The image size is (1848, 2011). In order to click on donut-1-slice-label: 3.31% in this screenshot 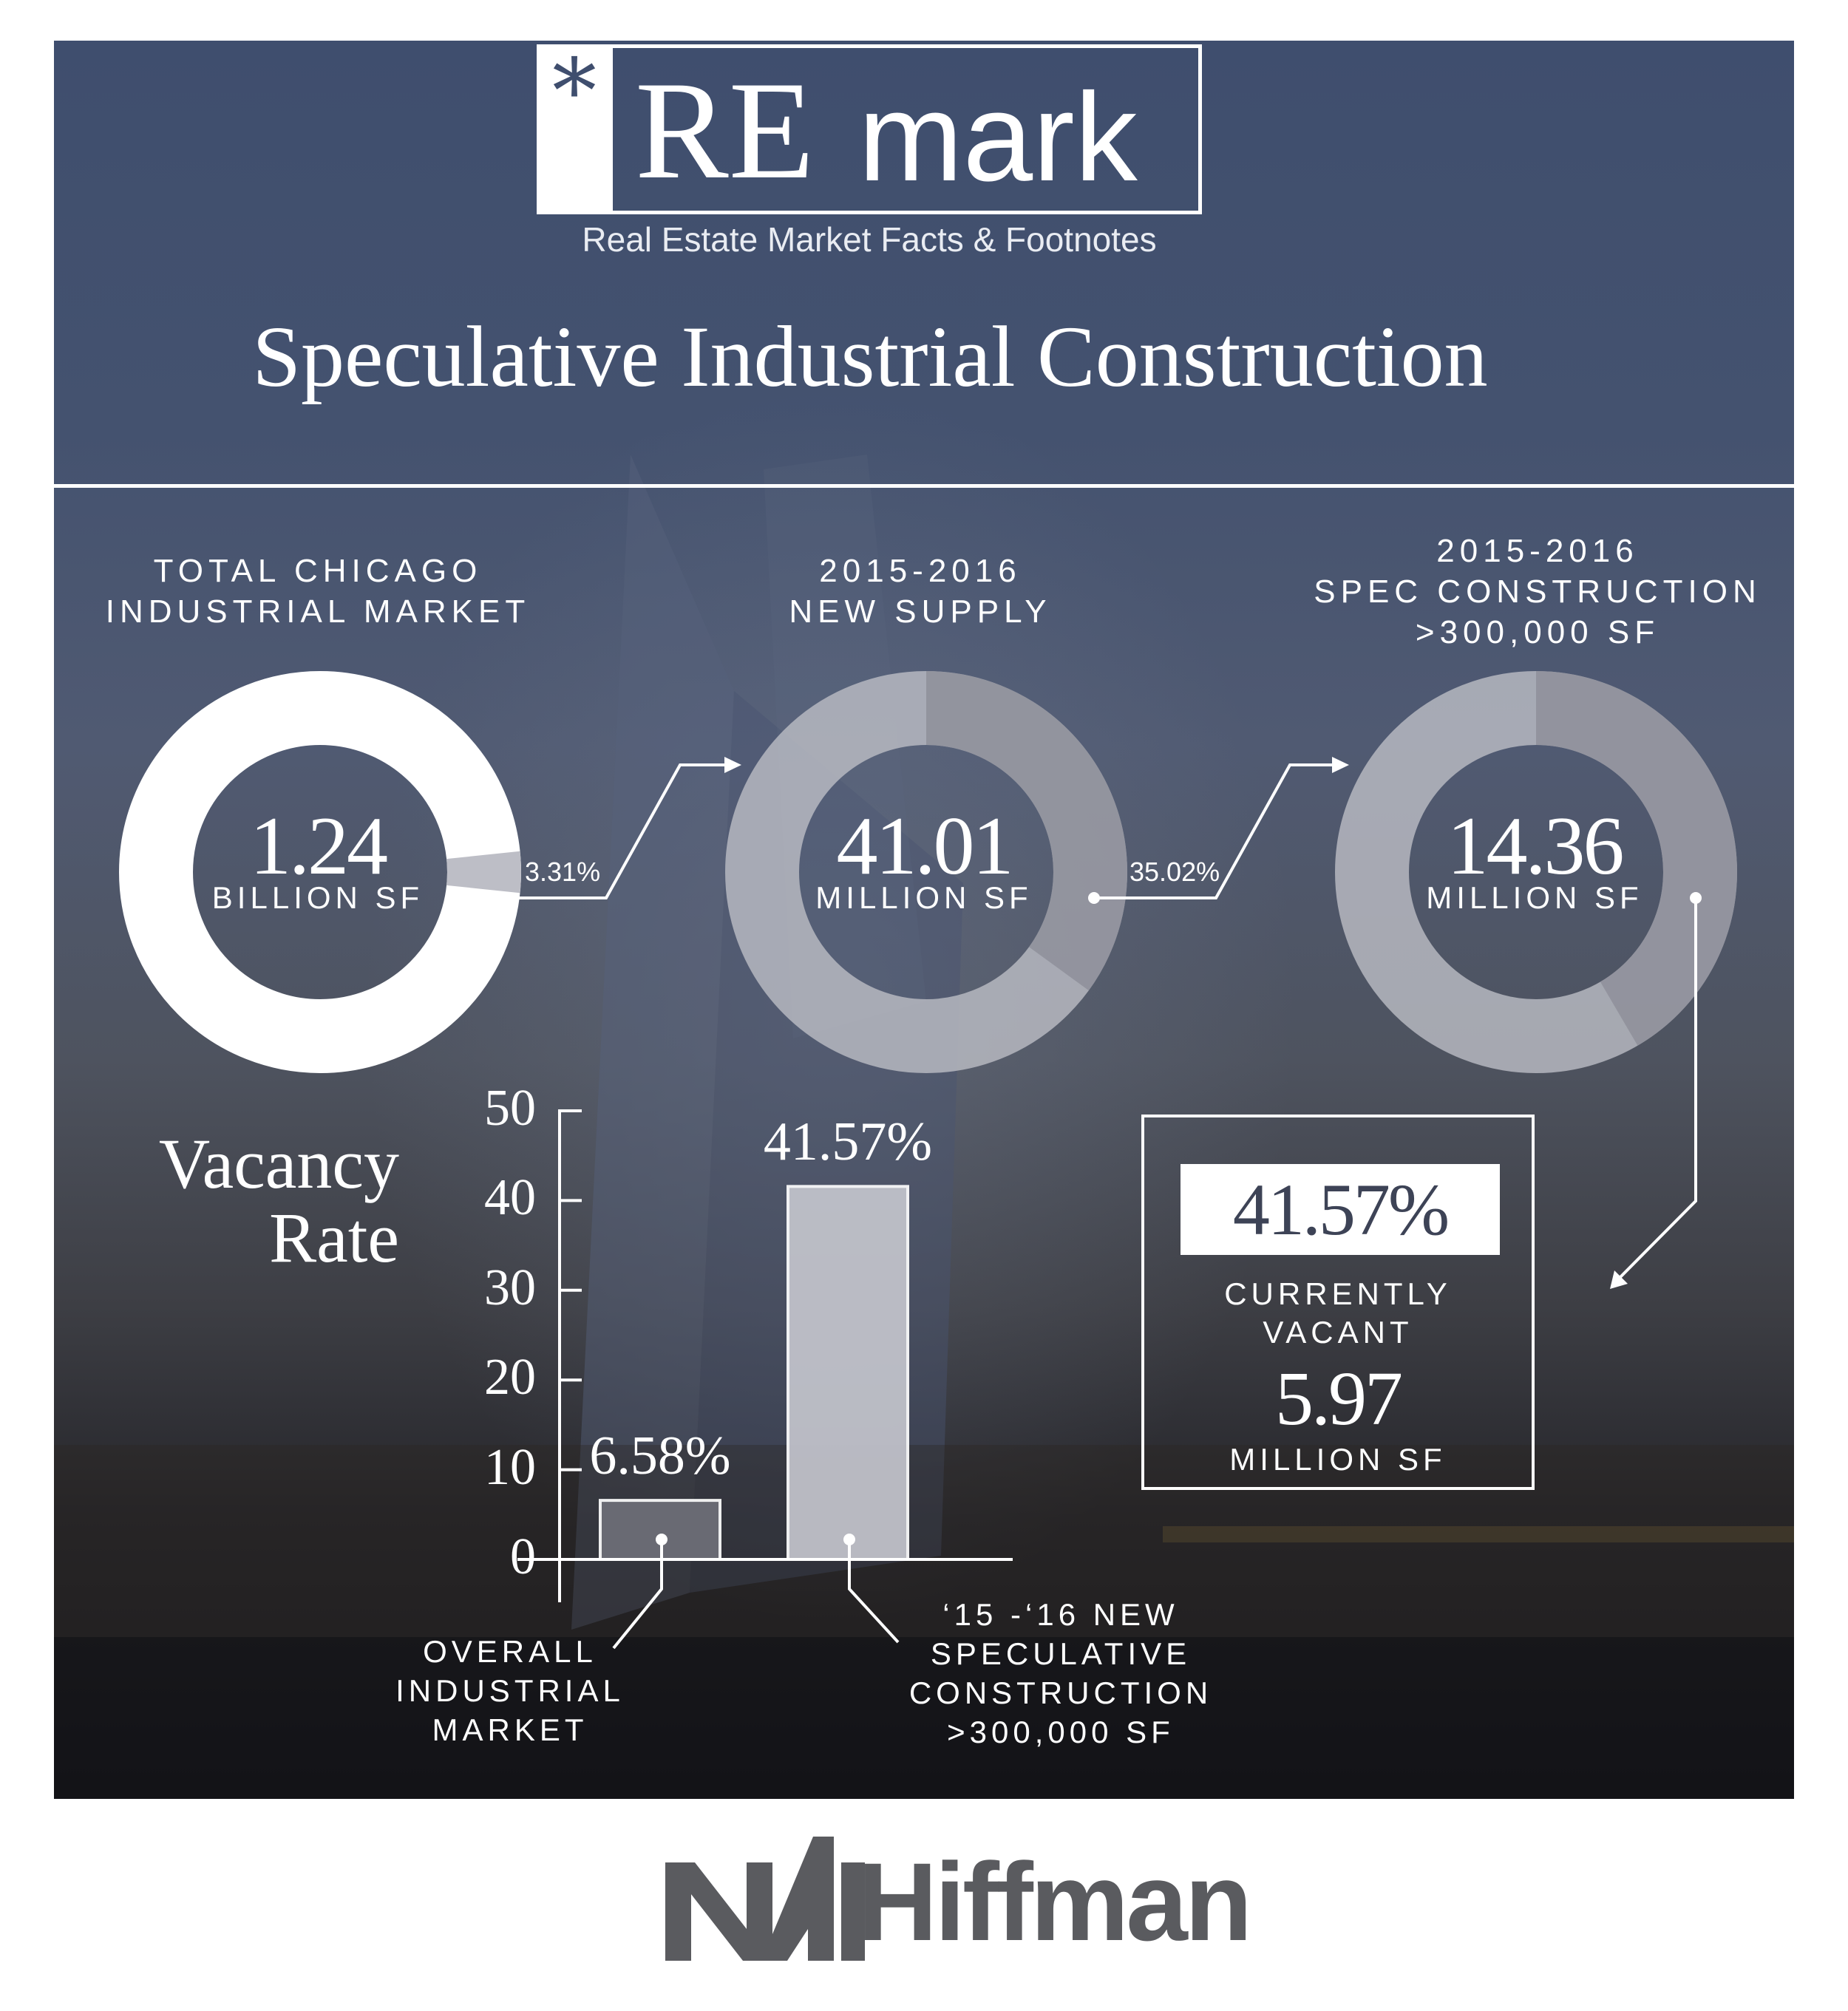, I will do `click(563, 872)`.